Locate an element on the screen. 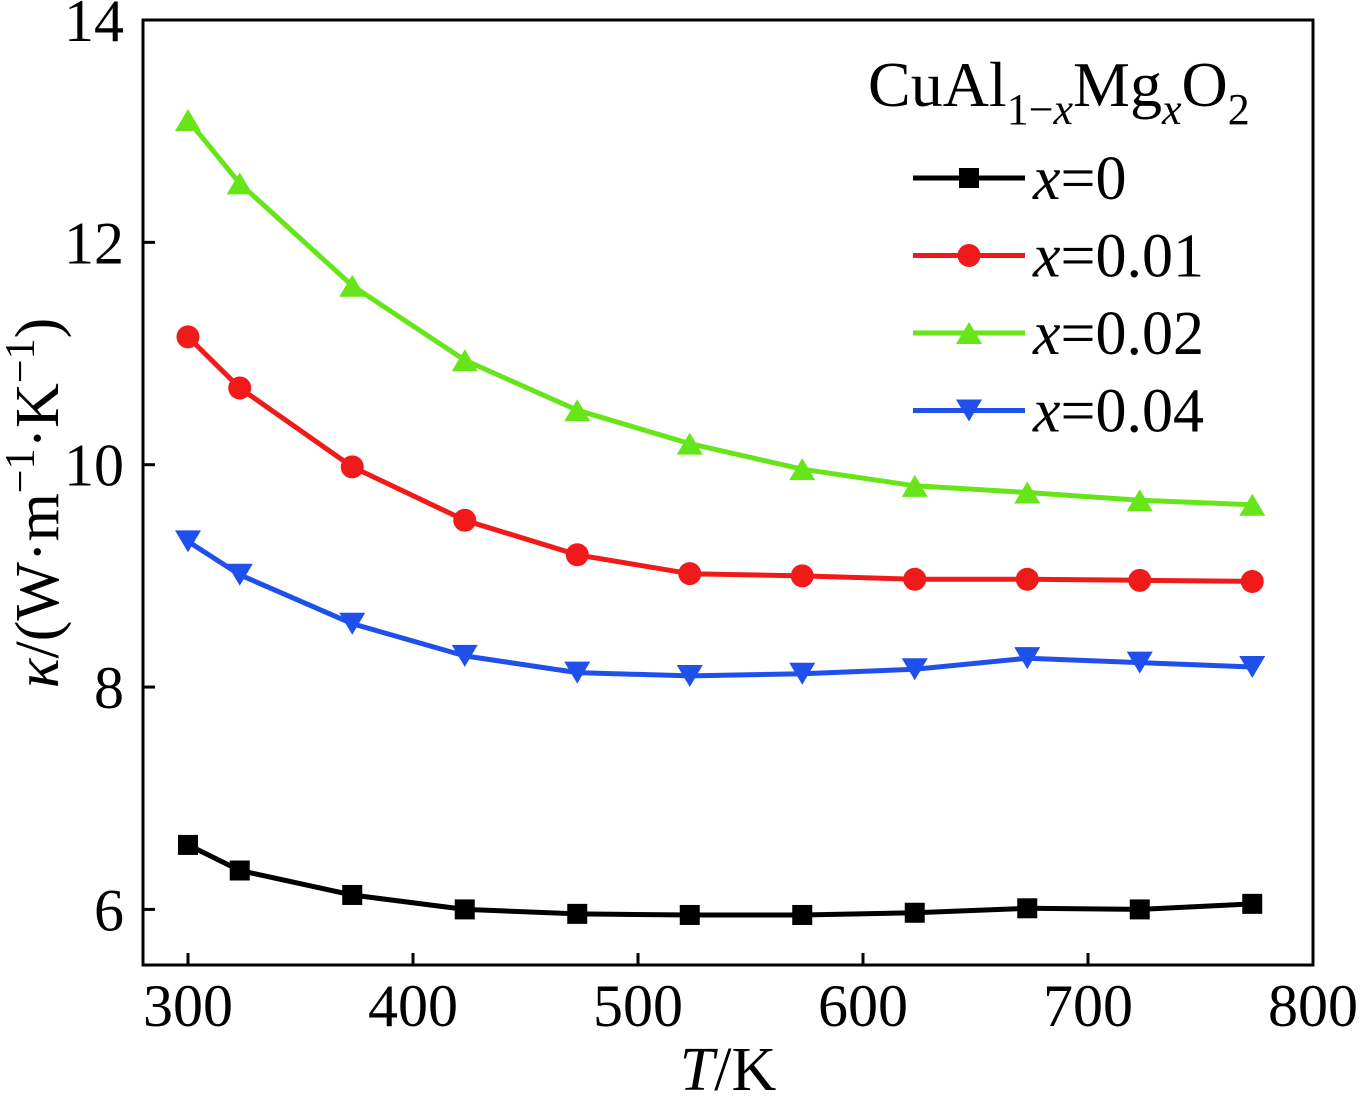  y-tick-label-6: 6 is located at coordinates (109, 910).